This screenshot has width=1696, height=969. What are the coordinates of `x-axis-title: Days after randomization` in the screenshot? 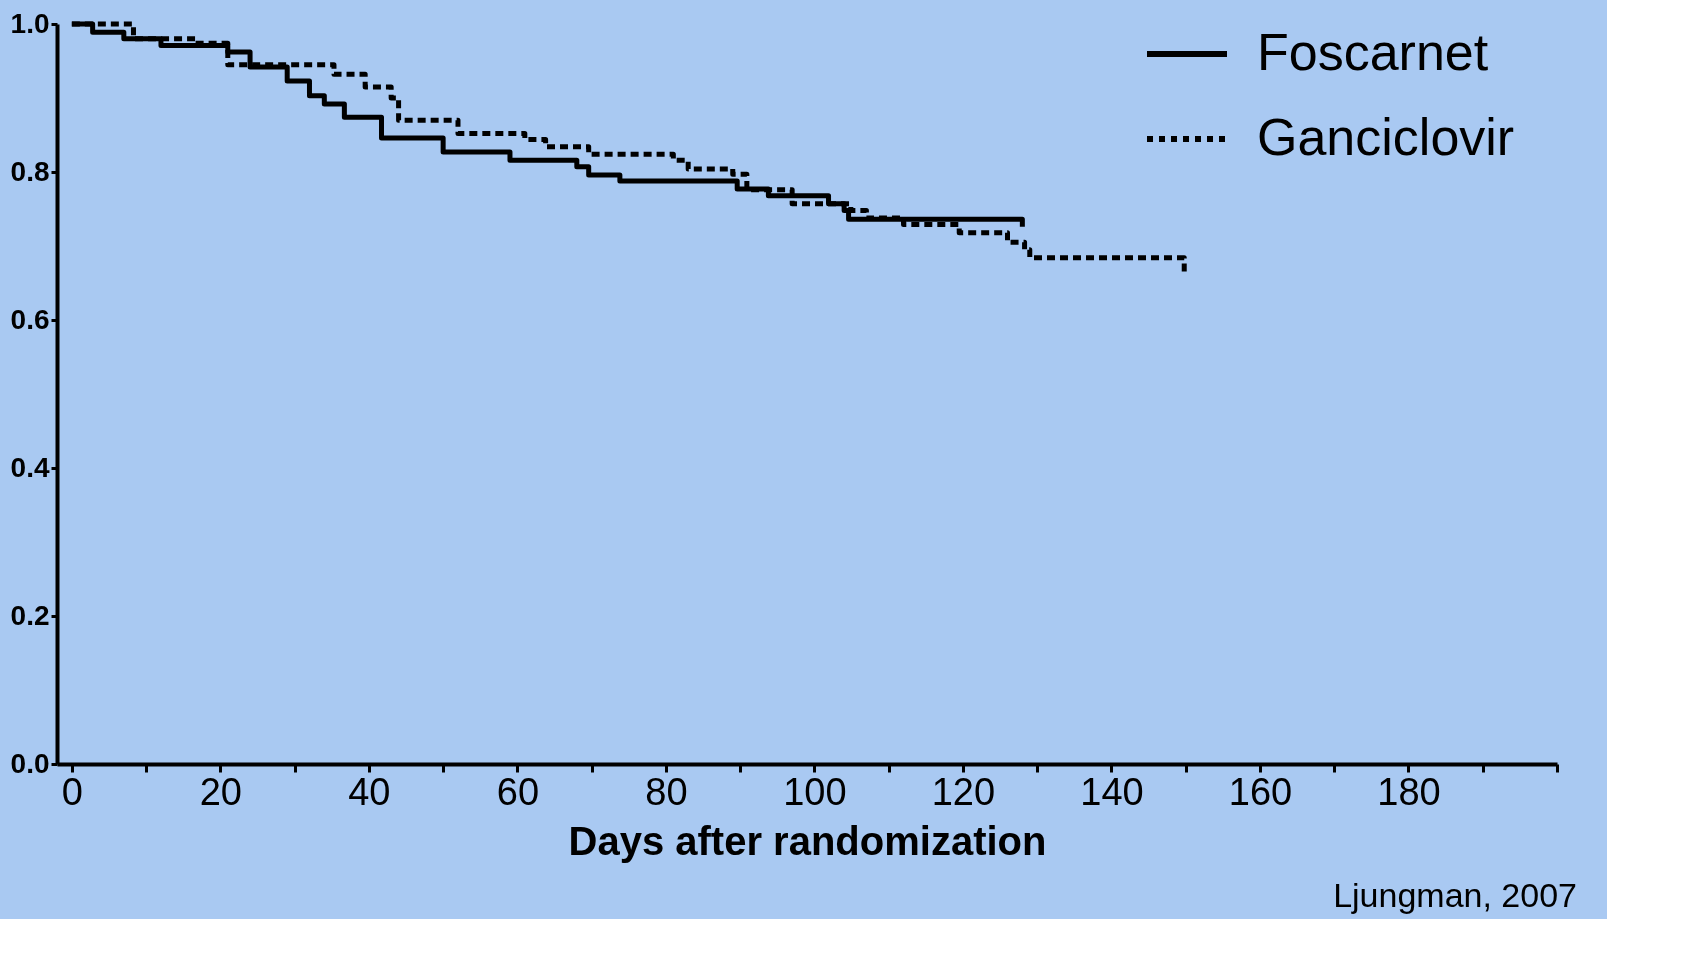 It's located at (807, 840).